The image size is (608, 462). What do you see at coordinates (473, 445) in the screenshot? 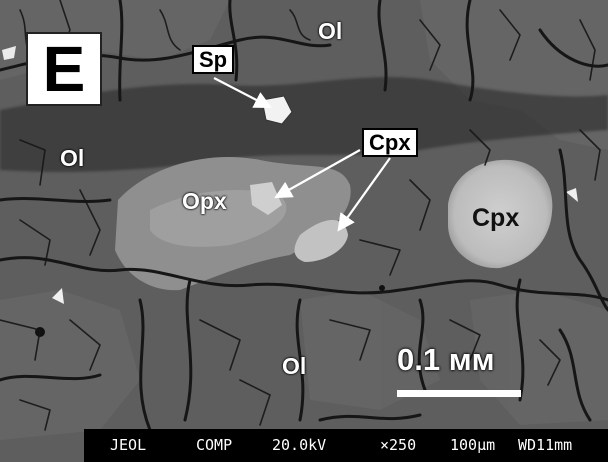
I see `databar-scale: 100μm` at bounding box center [473, 445].